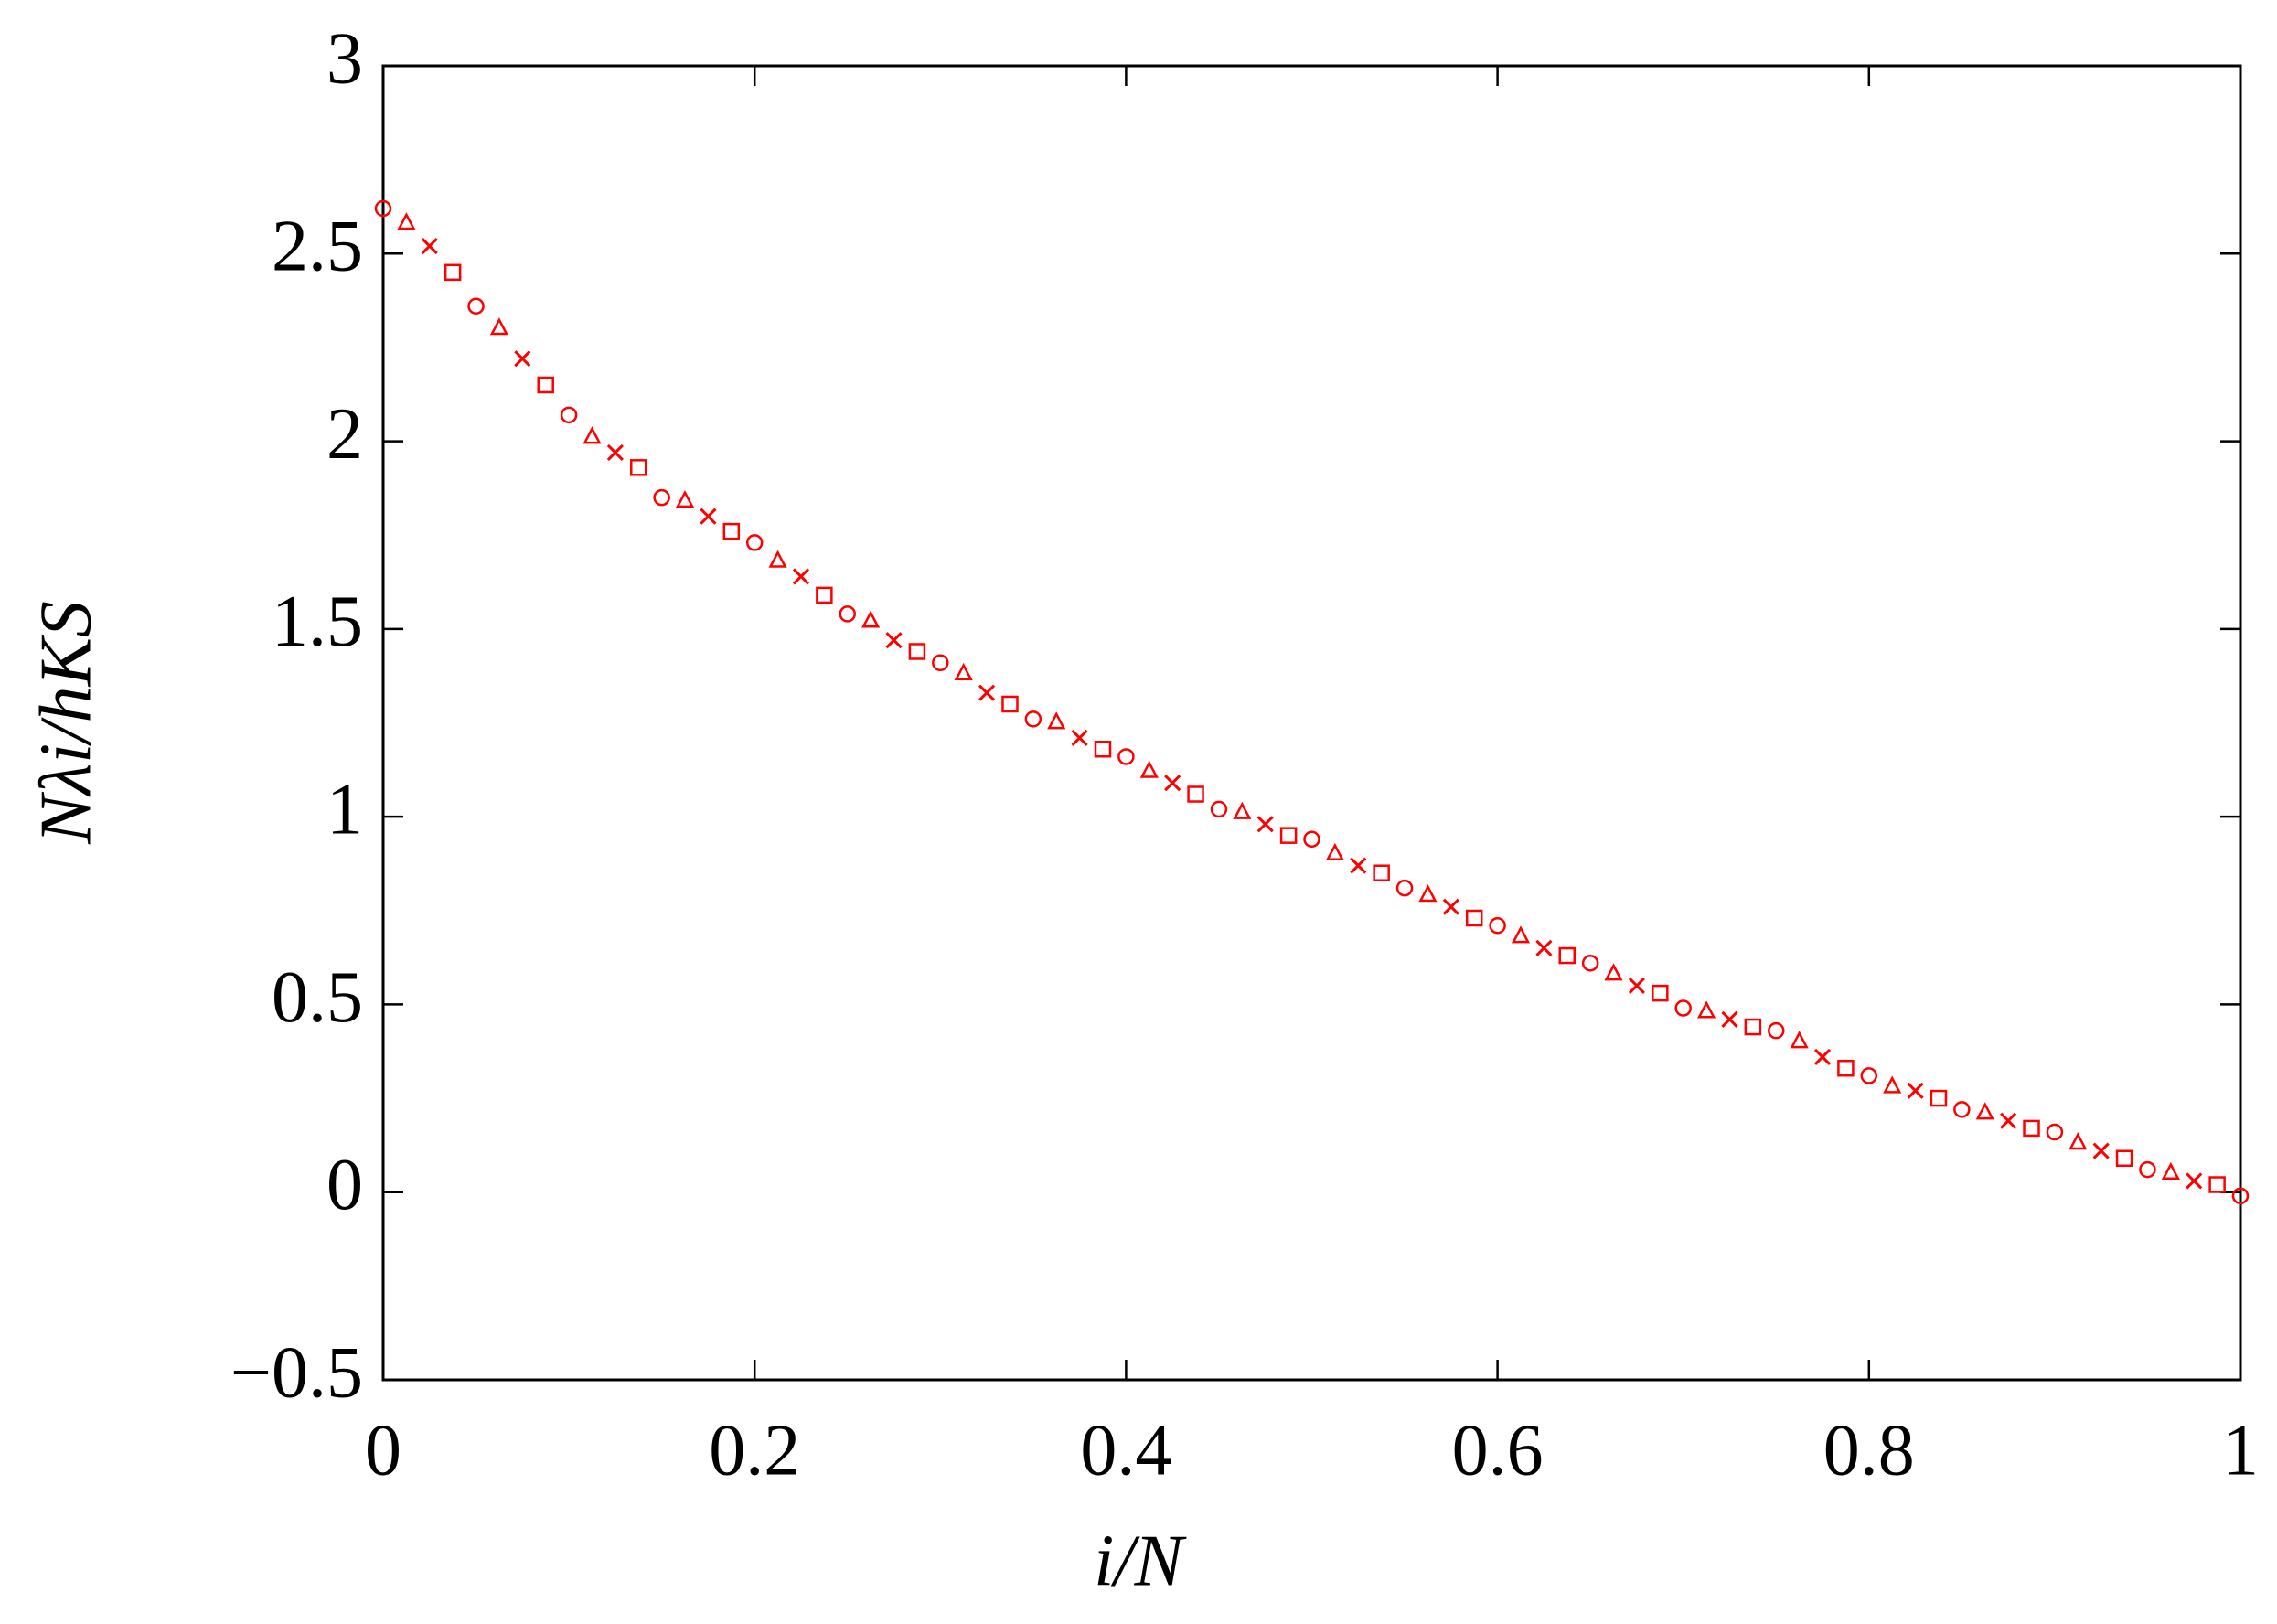 This screenshot has width=2277, height=1624. I want to click on x-tick-label: 0, so click(383, 1450).